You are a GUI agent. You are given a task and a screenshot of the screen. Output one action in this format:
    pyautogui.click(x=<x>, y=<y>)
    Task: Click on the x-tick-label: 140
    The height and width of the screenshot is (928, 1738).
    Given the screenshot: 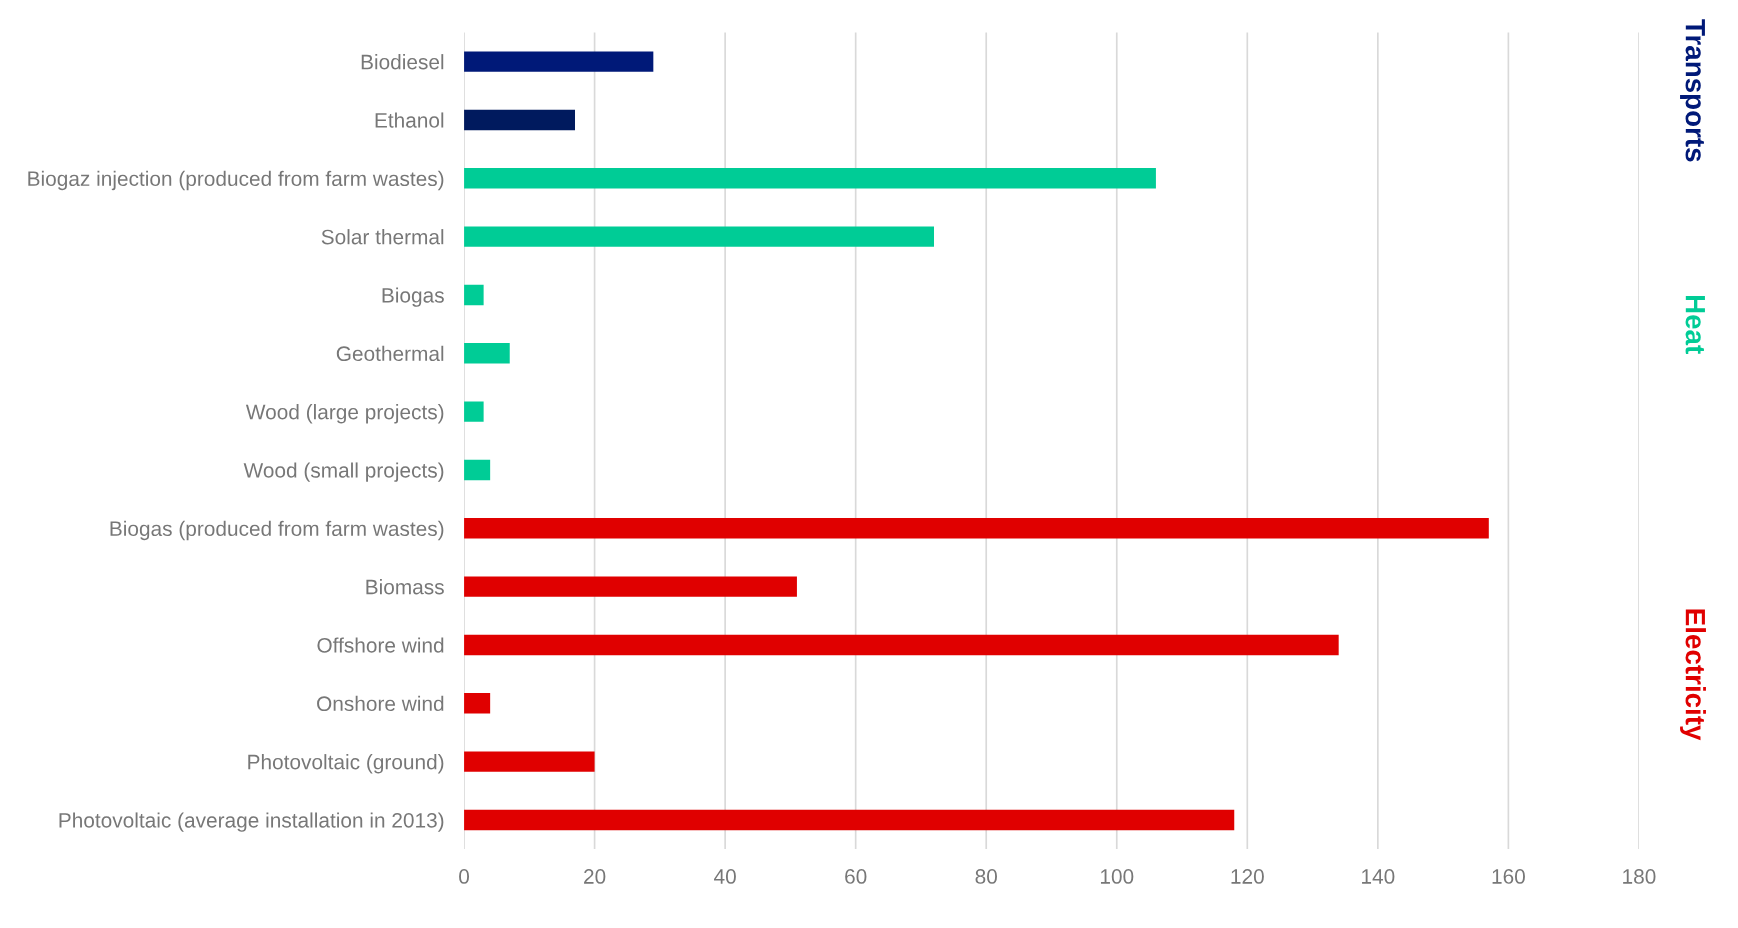 What is the action you would take?
    pyautogui.click(x=1378, y=876)
    